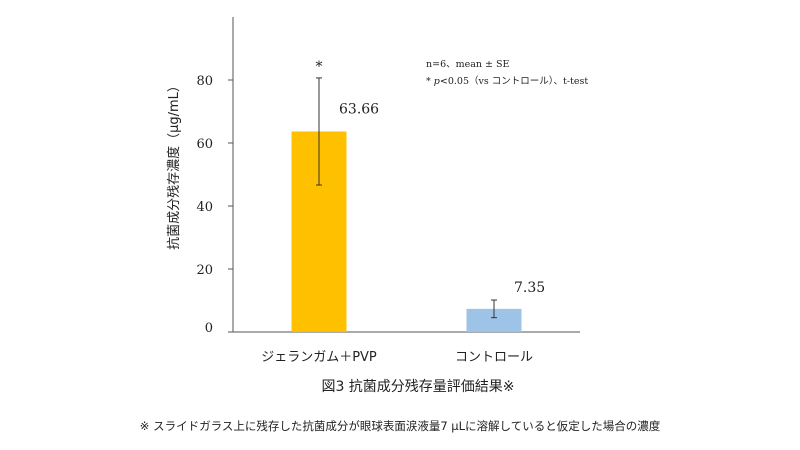 This screenshot has width=800, height=450. I want to click on note-test: <0.05（vs コントロール）、t-test, so click(514, 81).